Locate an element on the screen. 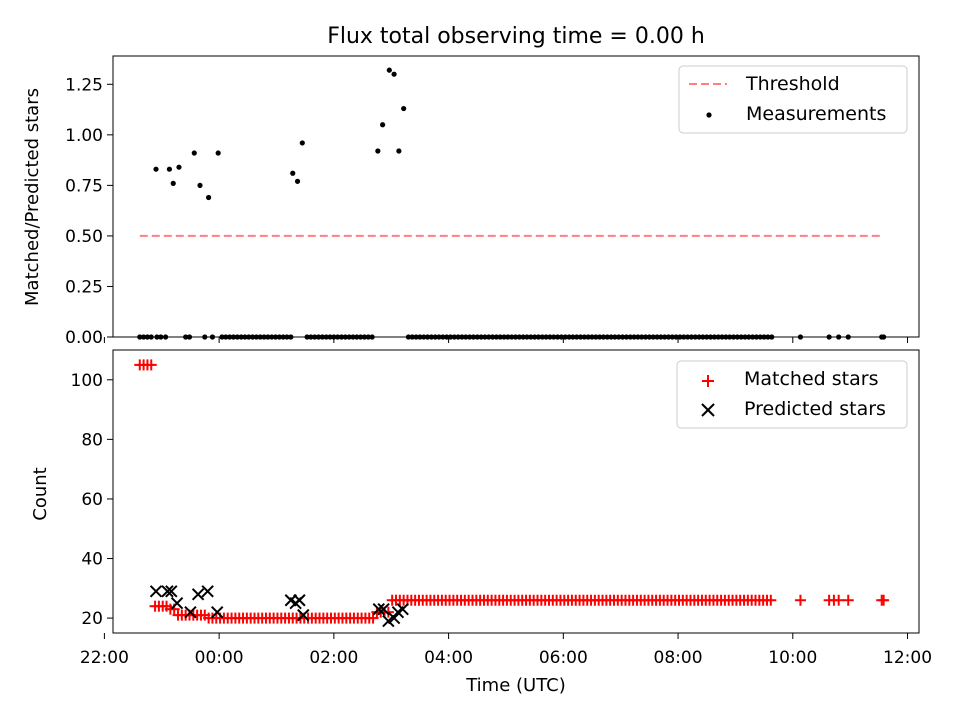  predicted-stars-series is located at coordinates (279, 606).